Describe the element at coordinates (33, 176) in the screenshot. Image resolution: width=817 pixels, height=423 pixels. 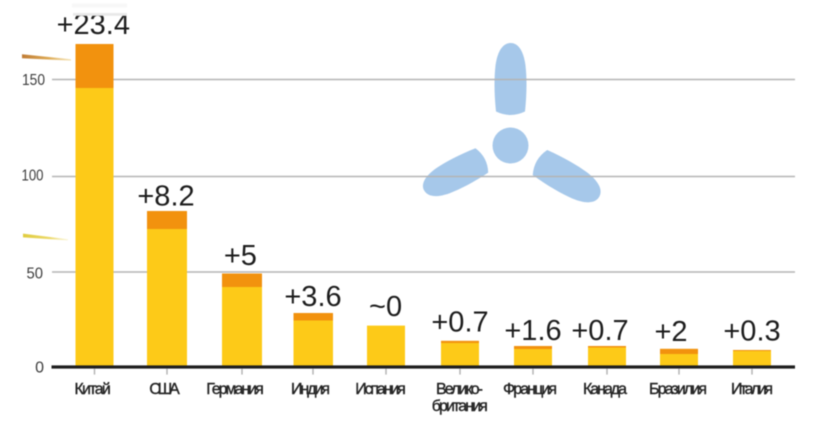
I see `svg-text: 100` at that location.